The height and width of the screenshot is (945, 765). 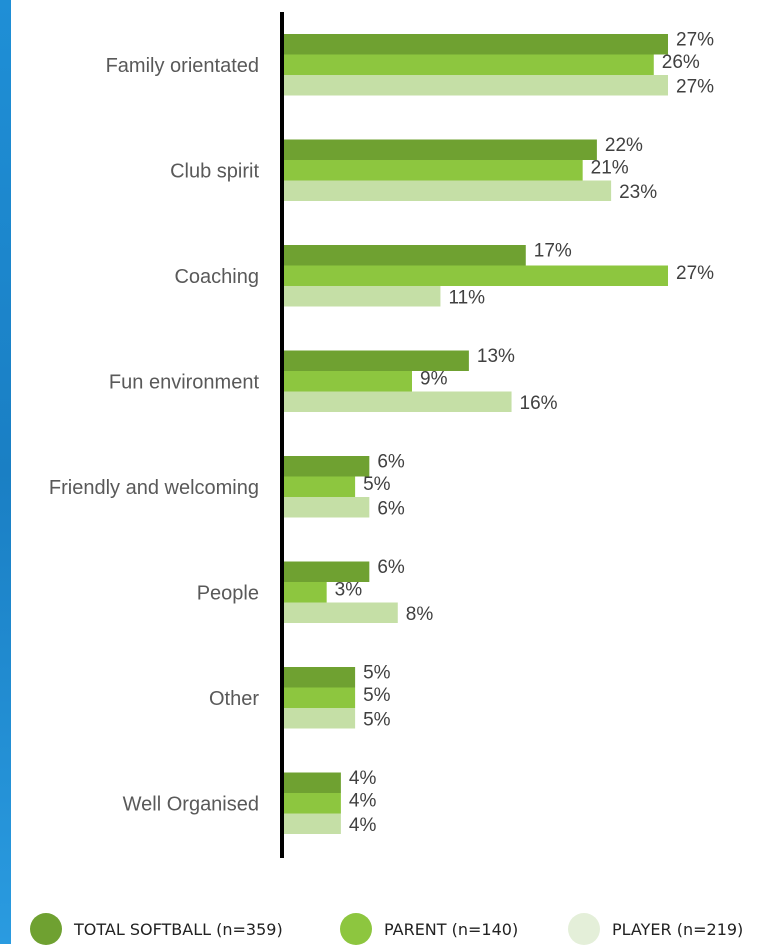 I want to click on value-label-player: 11%, so click(x=466, y=297).